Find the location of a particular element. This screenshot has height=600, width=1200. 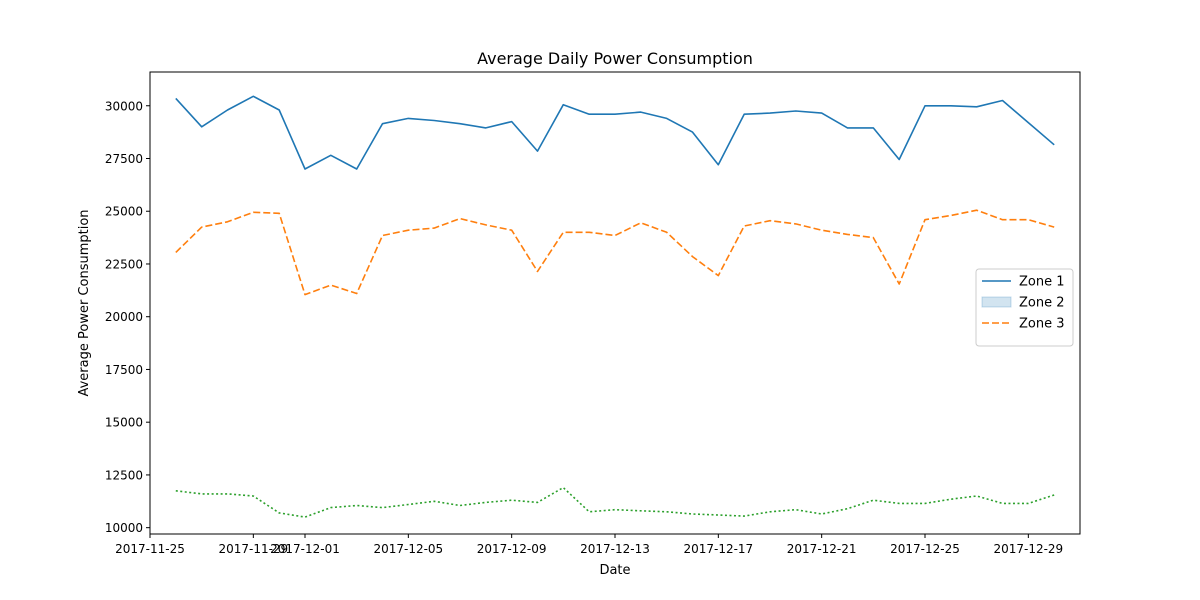

y-tick-label: 17500 is located at coordinates (124, 370).